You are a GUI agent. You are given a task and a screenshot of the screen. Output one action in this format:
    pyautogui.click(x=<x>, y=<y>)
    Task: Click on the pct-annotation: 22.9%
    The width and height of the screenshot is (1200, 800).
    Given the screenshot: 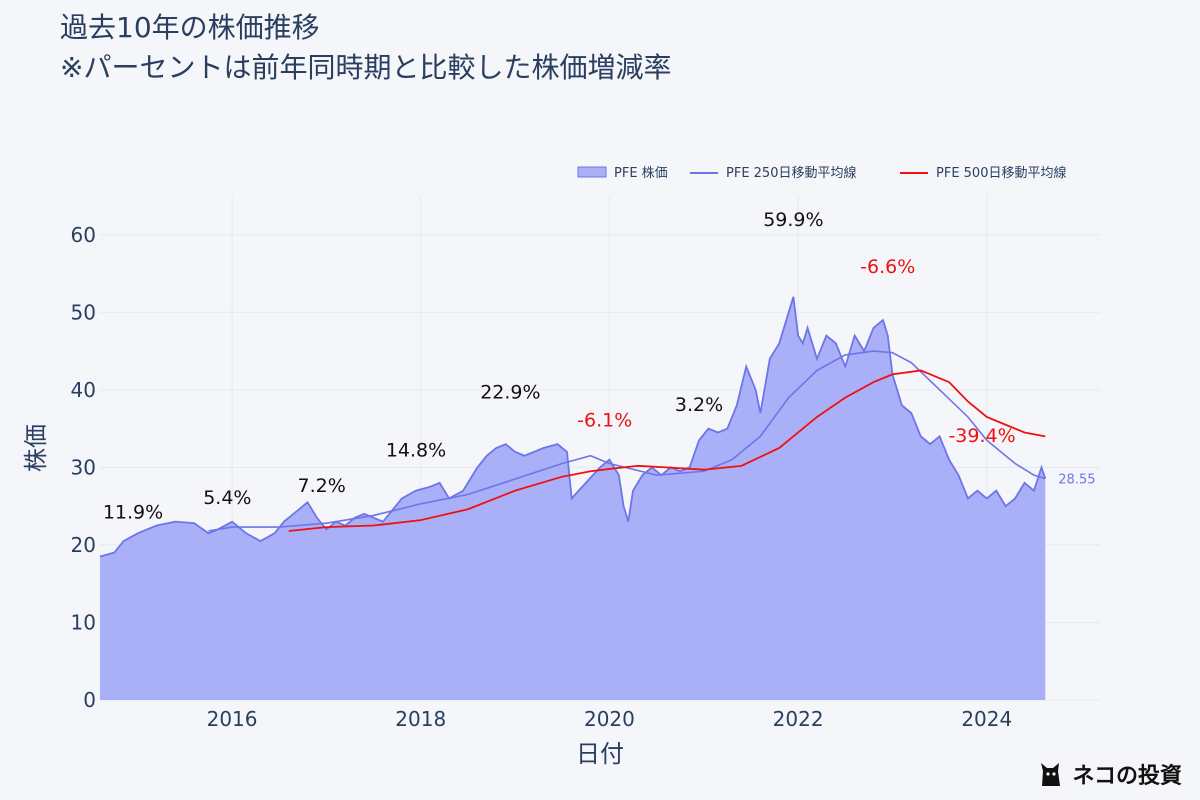 What is the action you would take?
    pyautogui.click(x=510, y=392)
    